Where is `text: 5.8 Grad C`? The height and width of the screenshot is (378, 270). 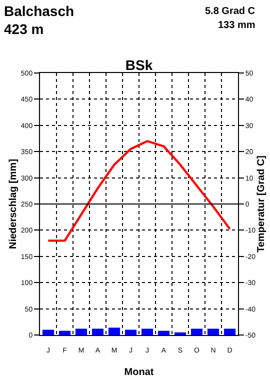
text: 5.8 Grad C is located at coordinates (230, 11).